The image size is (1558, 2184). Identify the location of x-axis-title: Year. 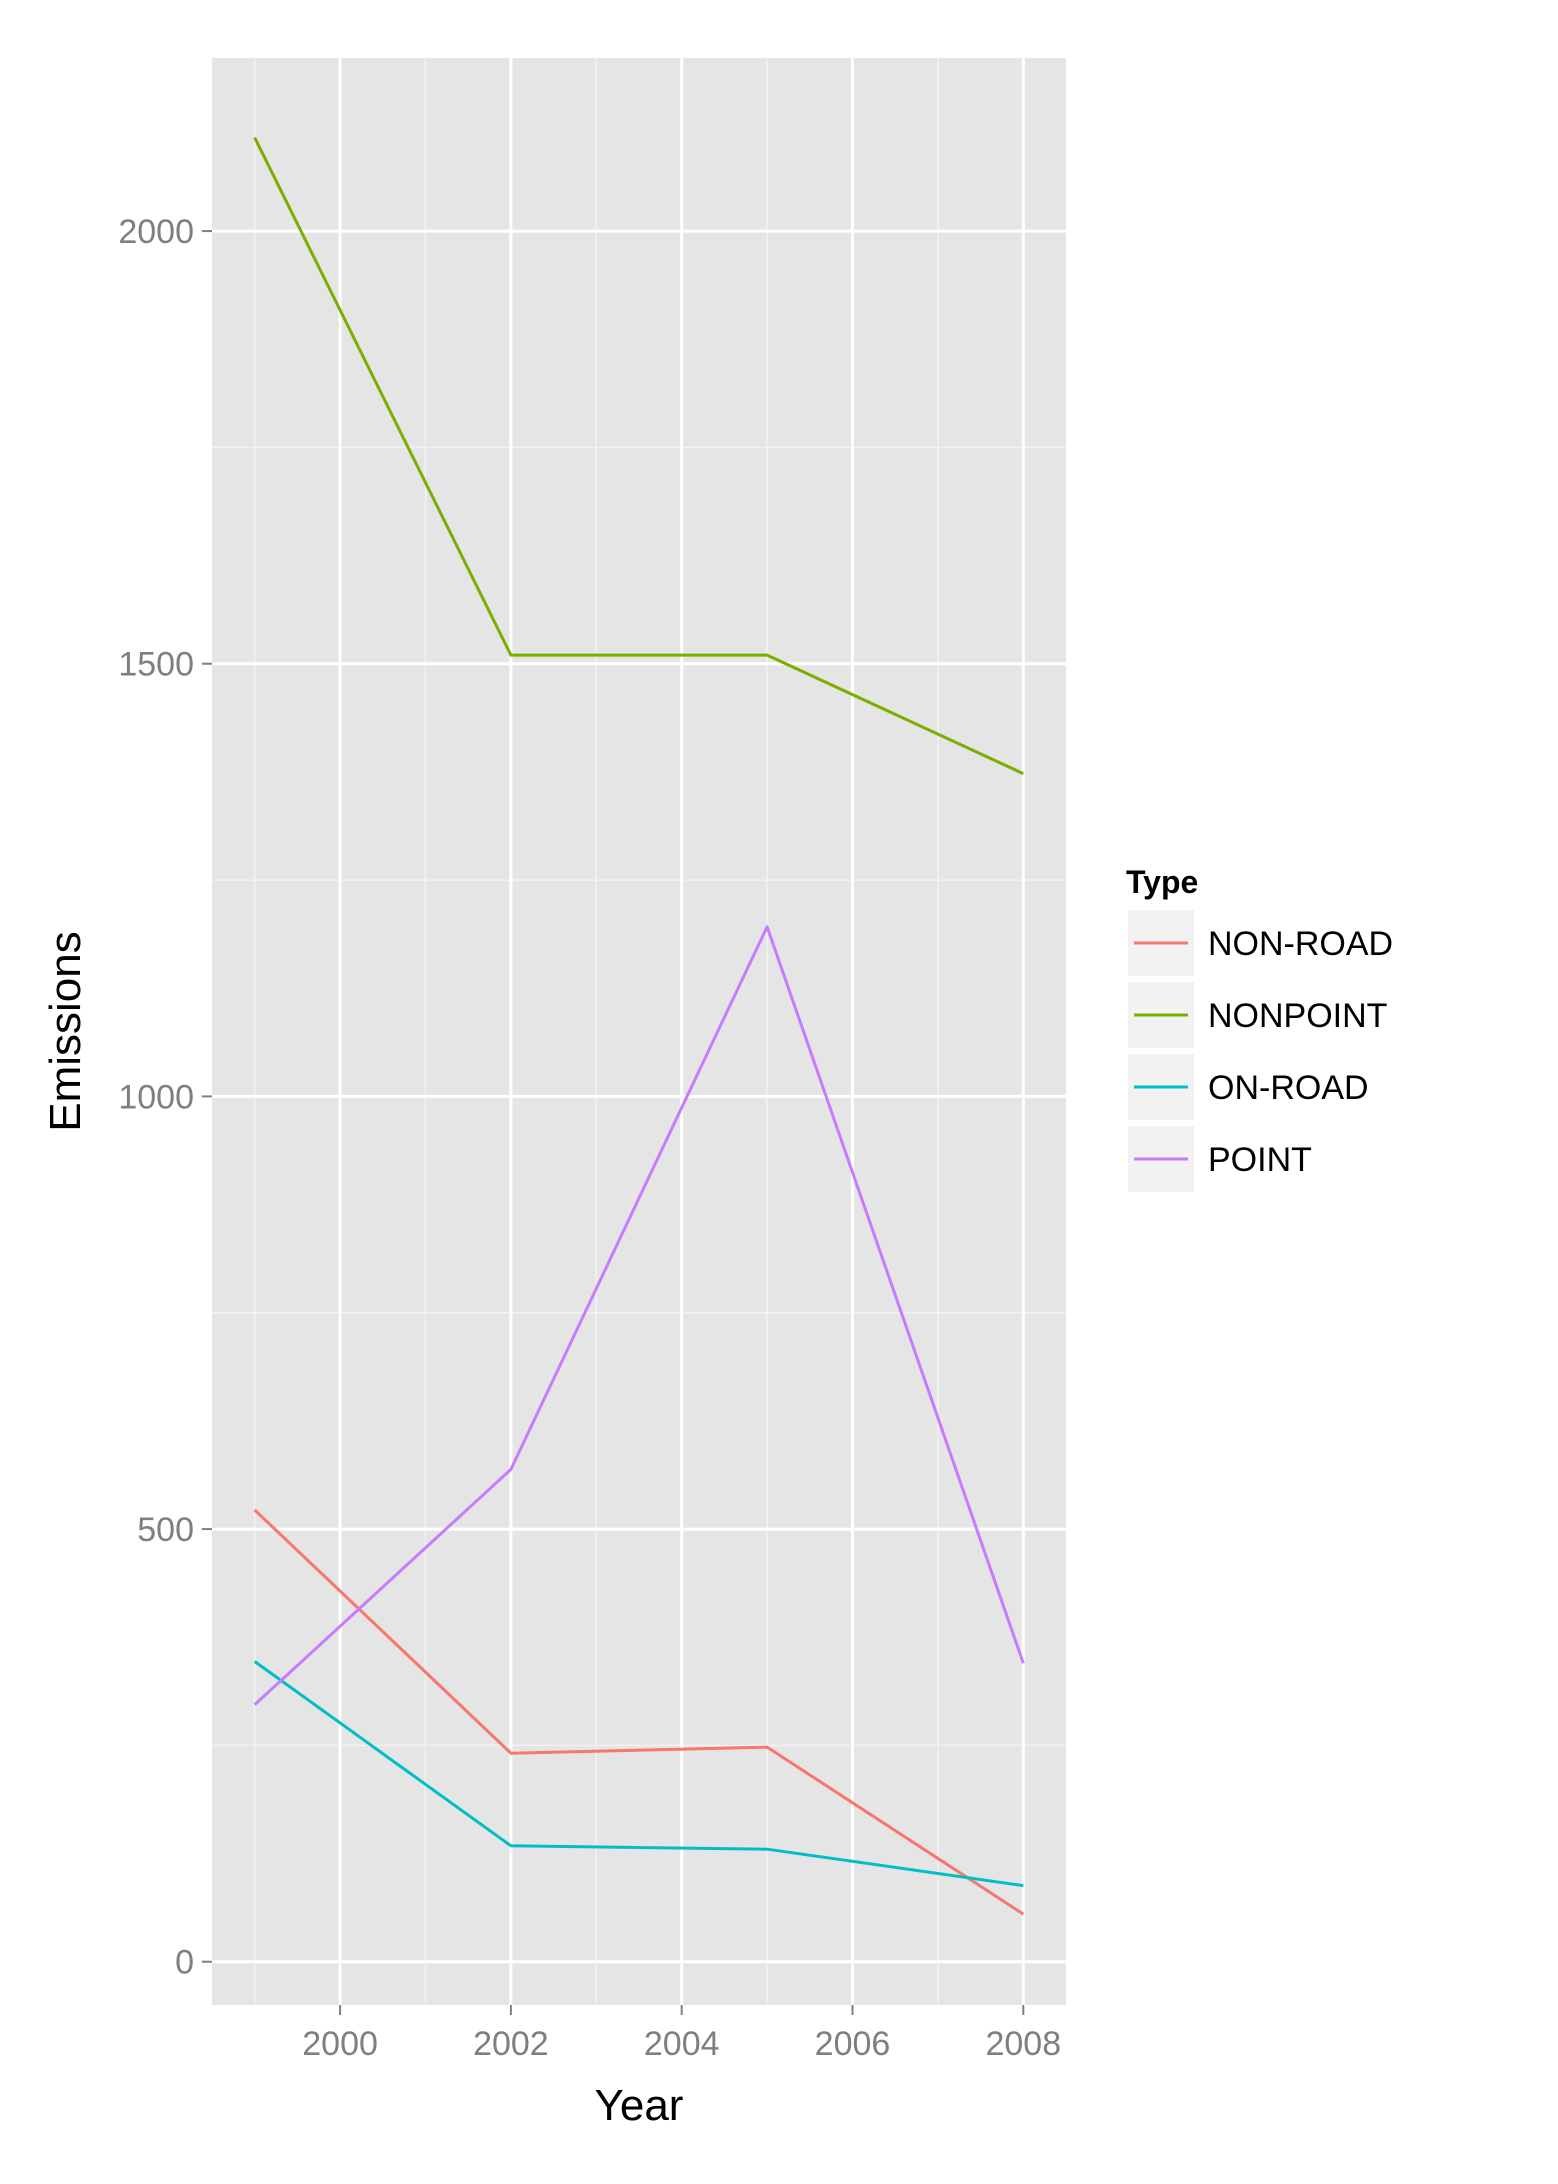
(639, 2105).